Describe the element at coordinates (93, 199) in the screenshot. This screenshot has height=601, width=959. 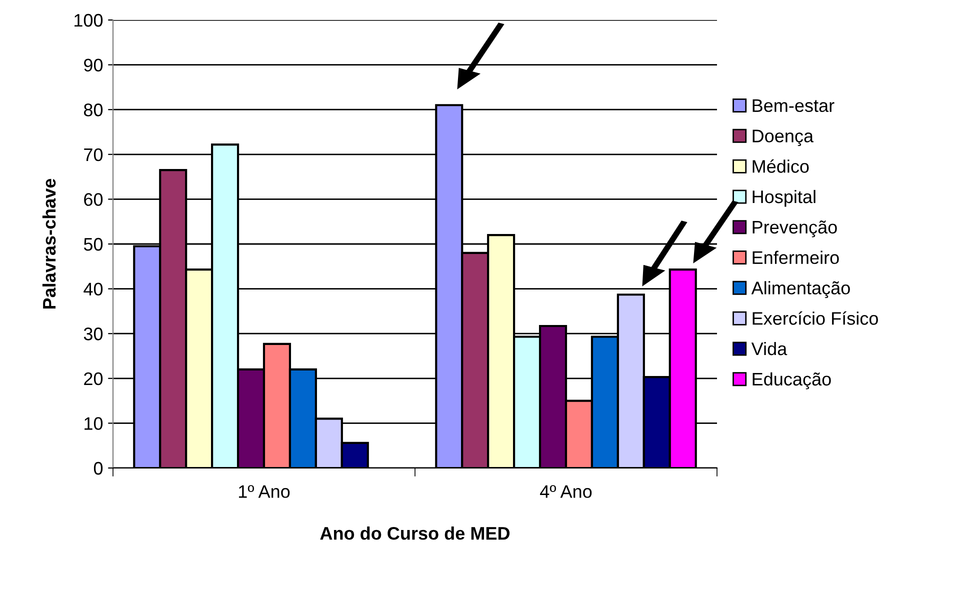
I see `y-tick-label: 60` at that location.